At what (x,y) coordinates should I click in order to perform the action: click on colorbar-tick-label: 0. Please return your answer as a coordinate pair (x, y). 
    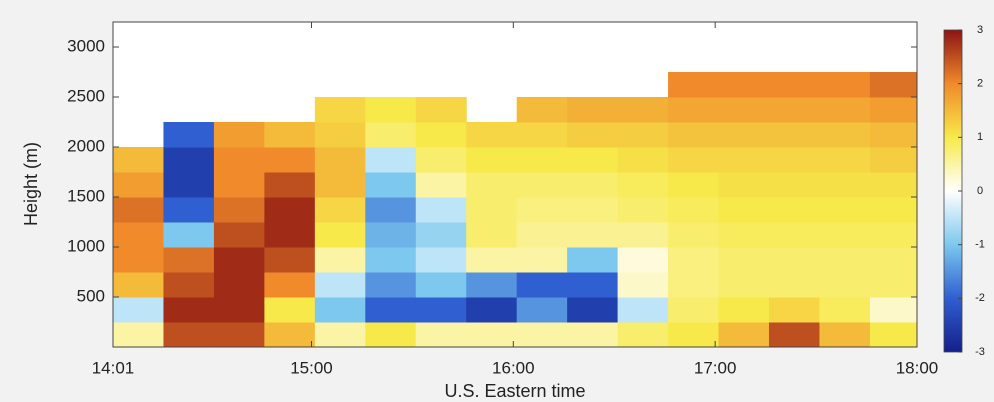
    Looking at the image, I should click on (980, 191).